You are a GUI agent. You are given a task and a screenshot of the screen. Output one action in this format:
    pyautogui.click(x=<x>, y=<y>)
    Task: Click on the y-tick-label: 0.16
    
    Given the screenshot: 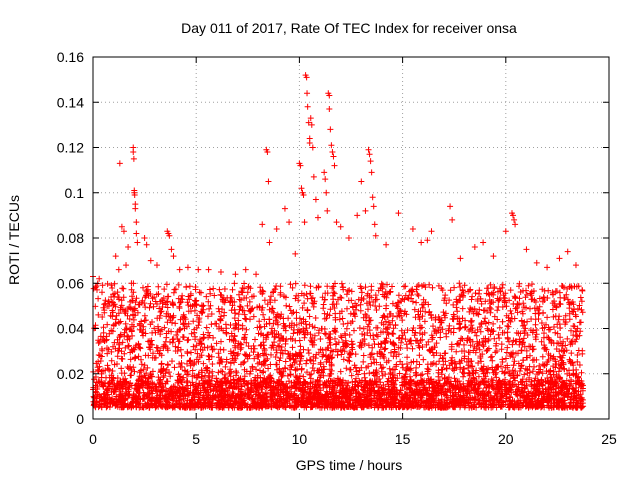 What is the action you would take?
    pyautogui.click(x=70, y=57)
    